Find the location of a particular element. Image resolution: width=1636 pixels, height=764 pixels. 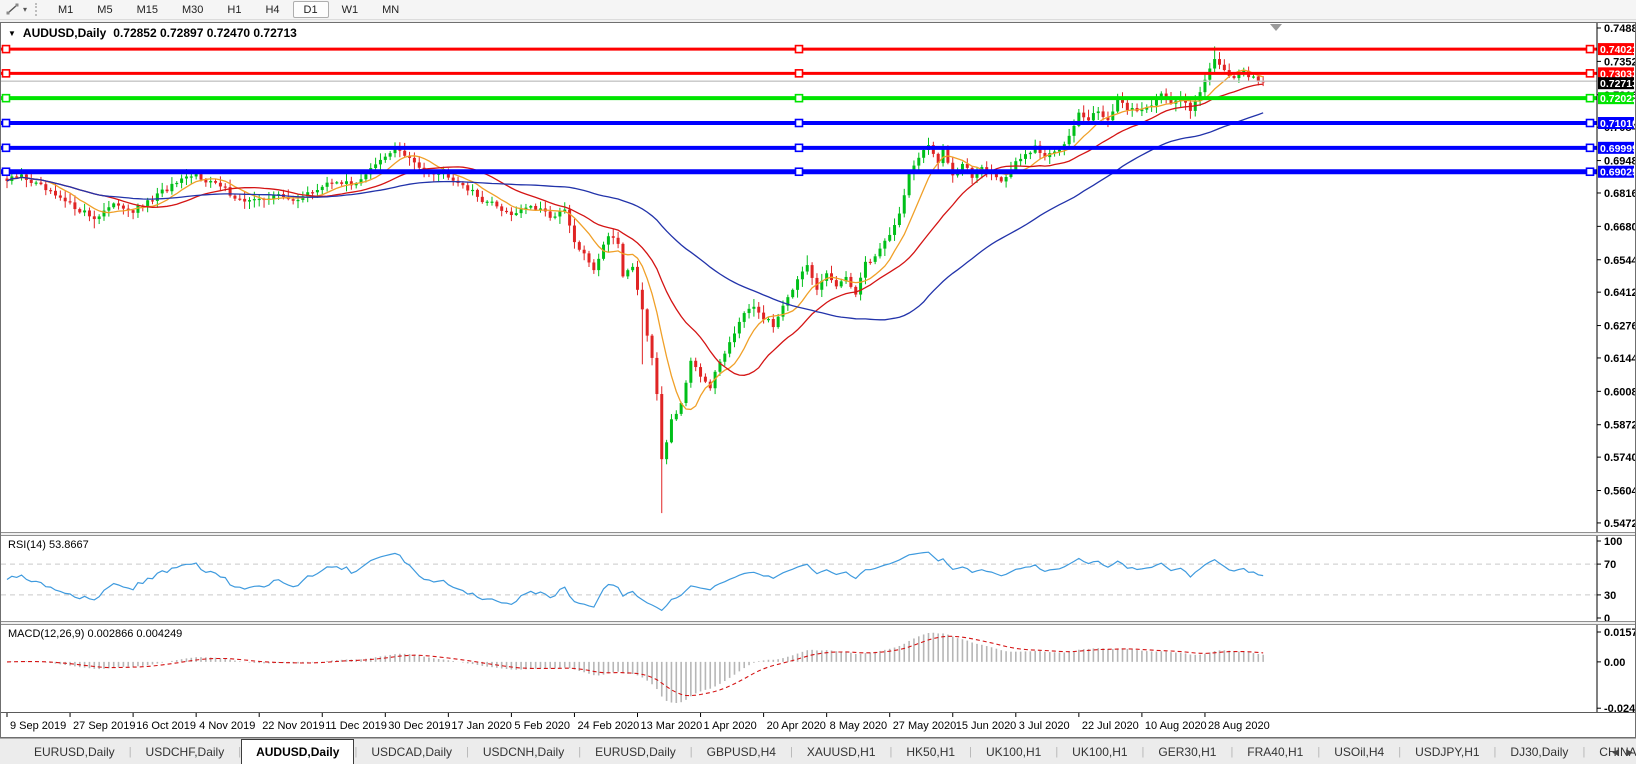

date-tick-label: 13 Mar 2020 is located at coordinates (672, 726).